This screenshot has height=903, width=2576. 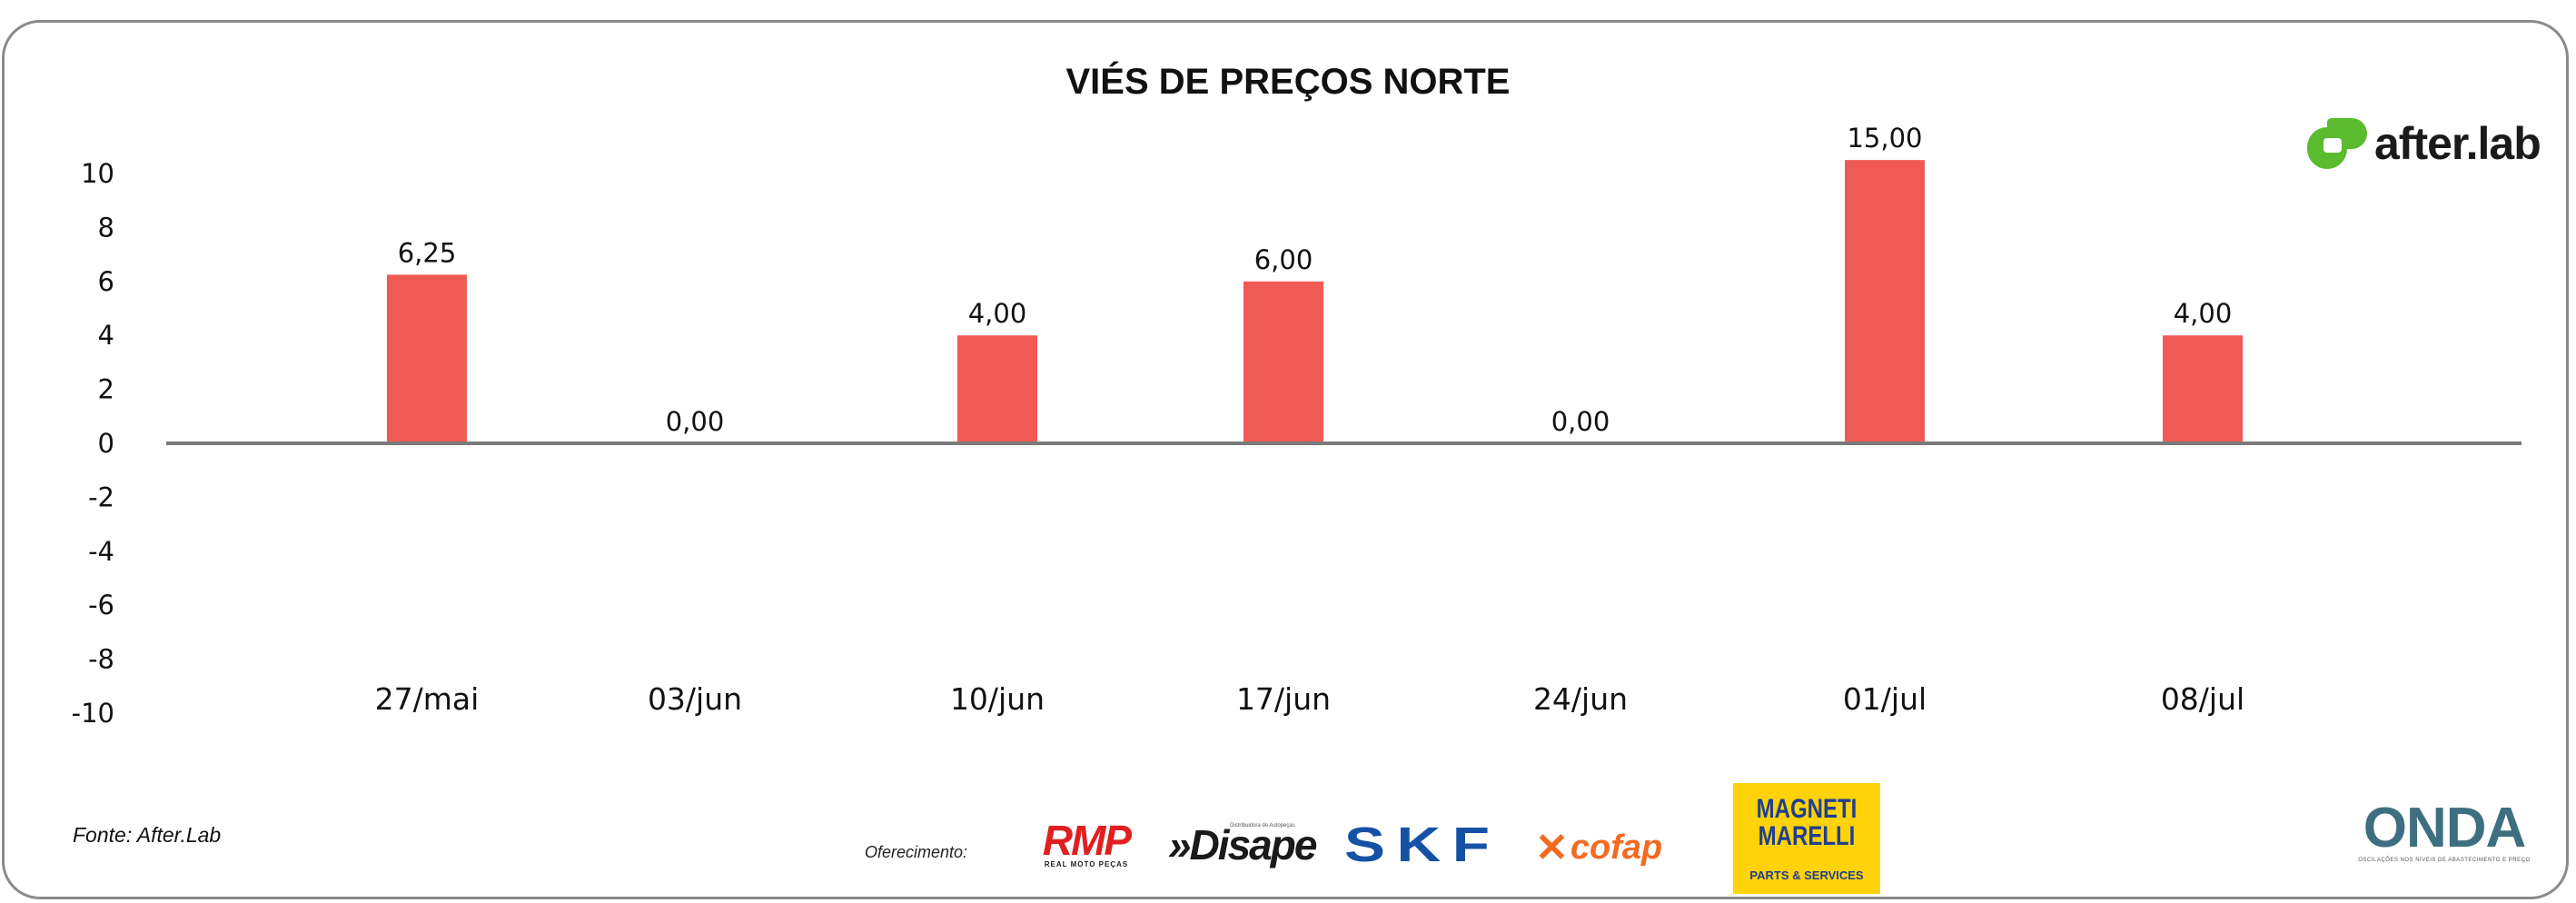 What do you see at coordinates (1884, 138) in the screenshot?
I see `data-label: 15,00` at bounding box center [1884, 138].